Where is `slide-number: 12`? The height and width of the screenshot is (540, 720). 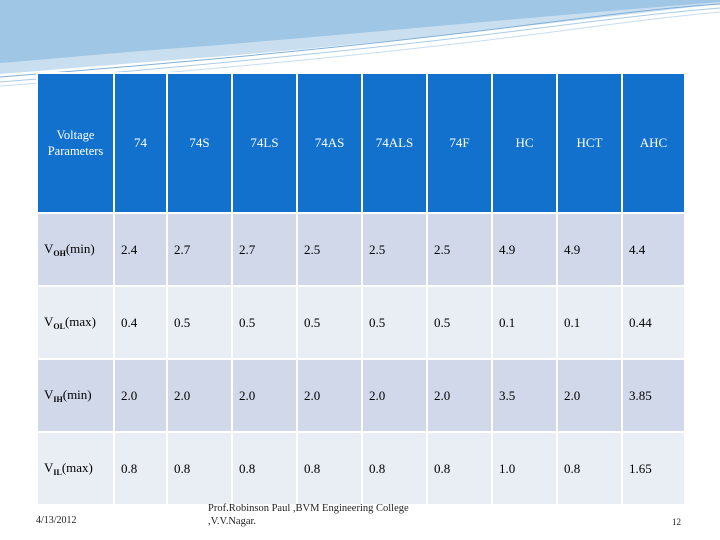 slide-number: 12 is located at coordinates (676, 522).